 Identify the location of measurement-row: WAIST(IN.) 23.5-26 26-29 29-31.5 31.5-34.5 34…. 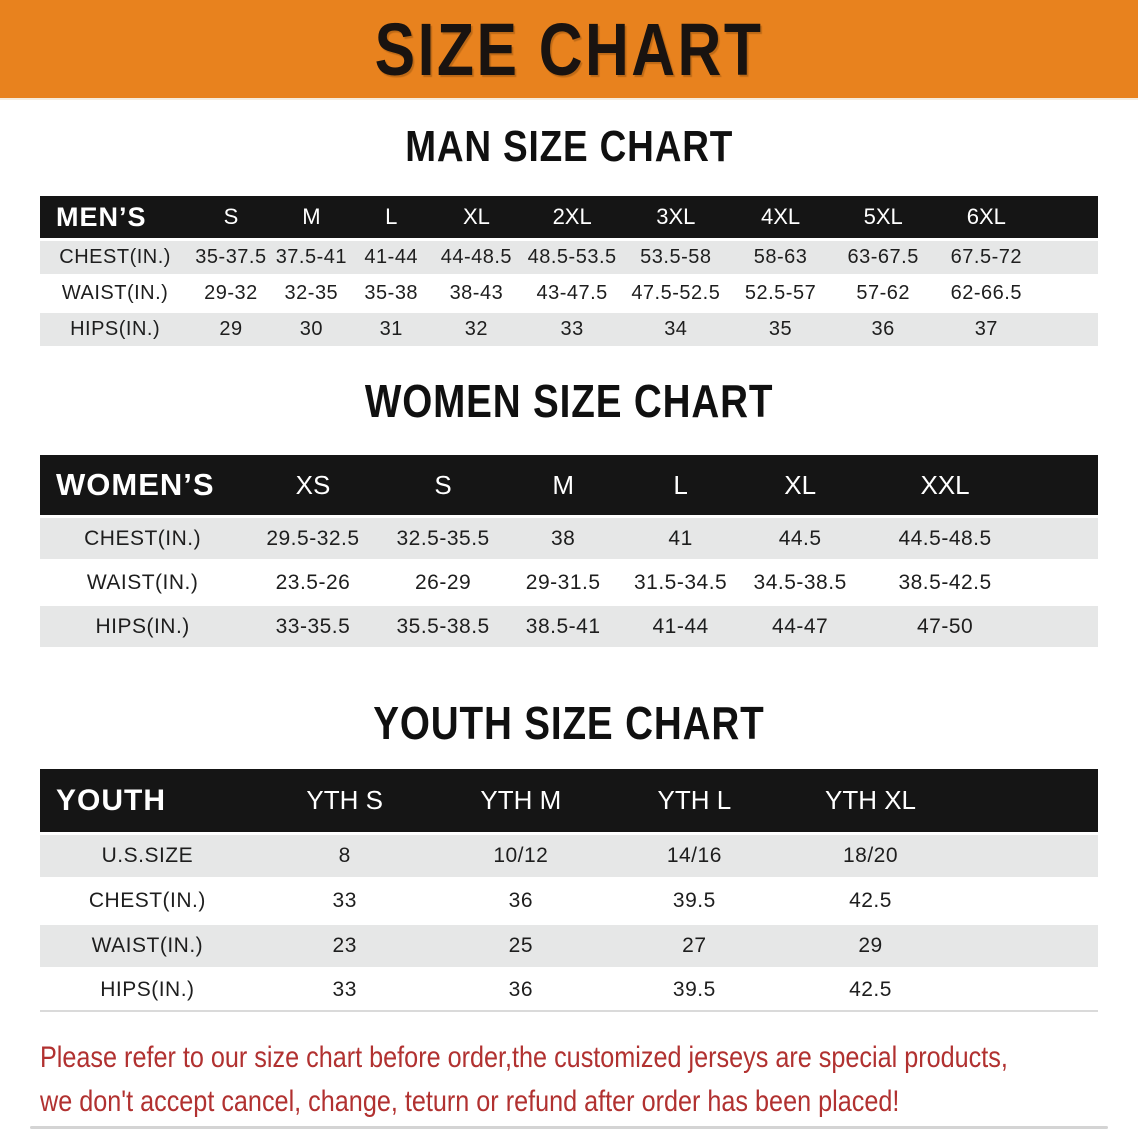
(569, 582).